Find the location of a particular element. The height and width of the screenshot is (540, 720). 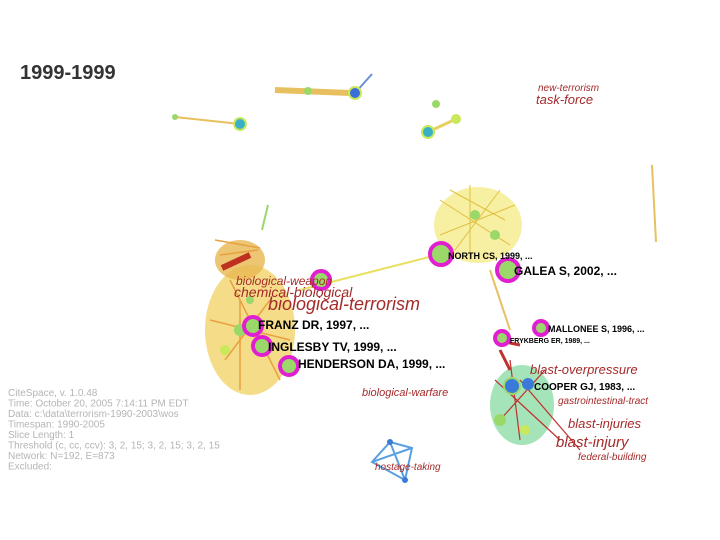

cluster-label: biological-weapon is located at coordinates (284, 281).